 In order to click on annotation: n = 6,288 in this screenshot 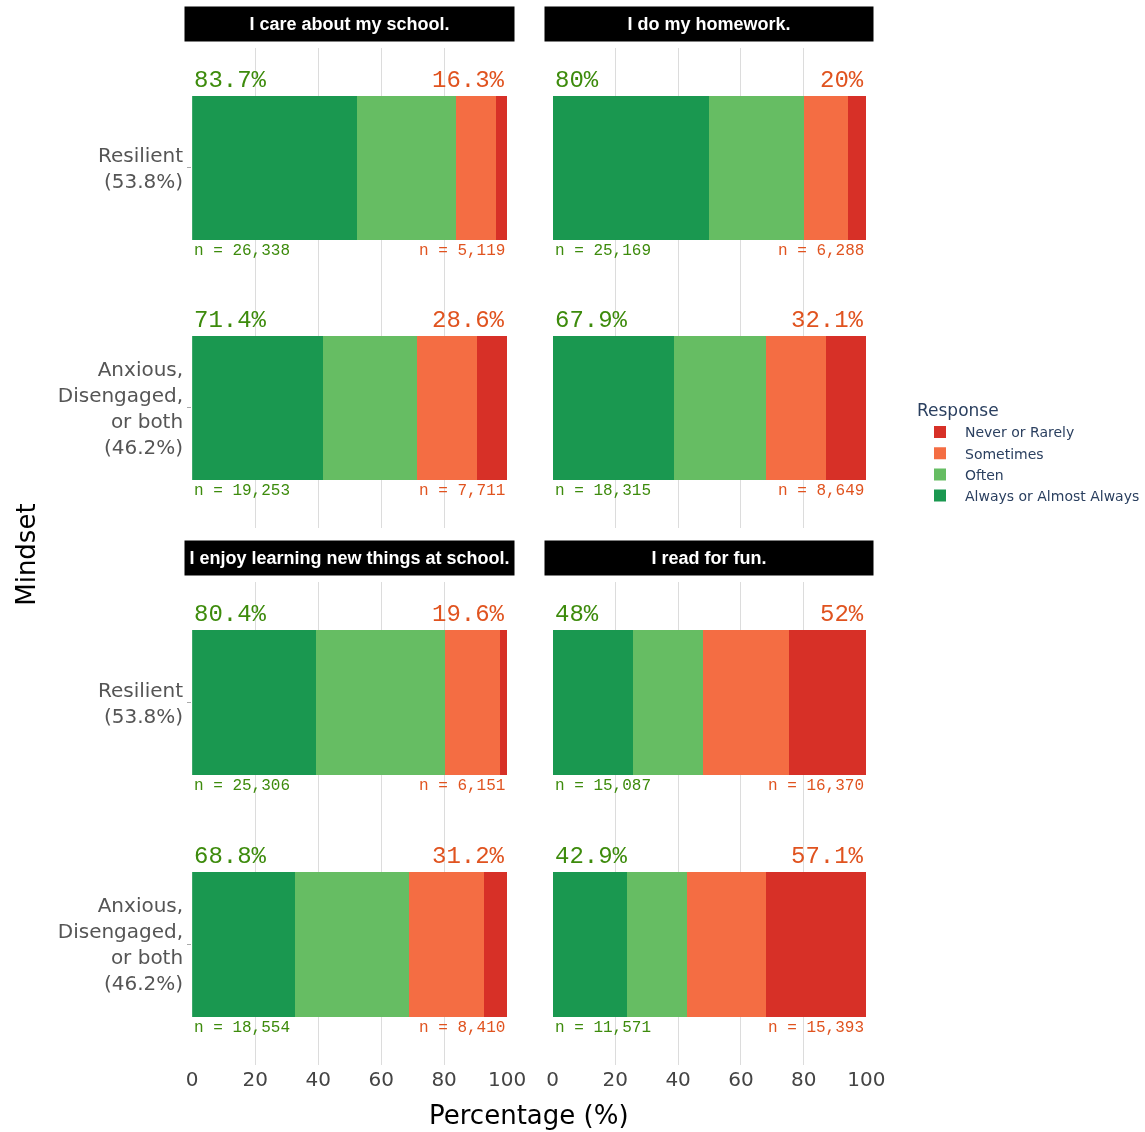, I will do `click(821, 251)`.